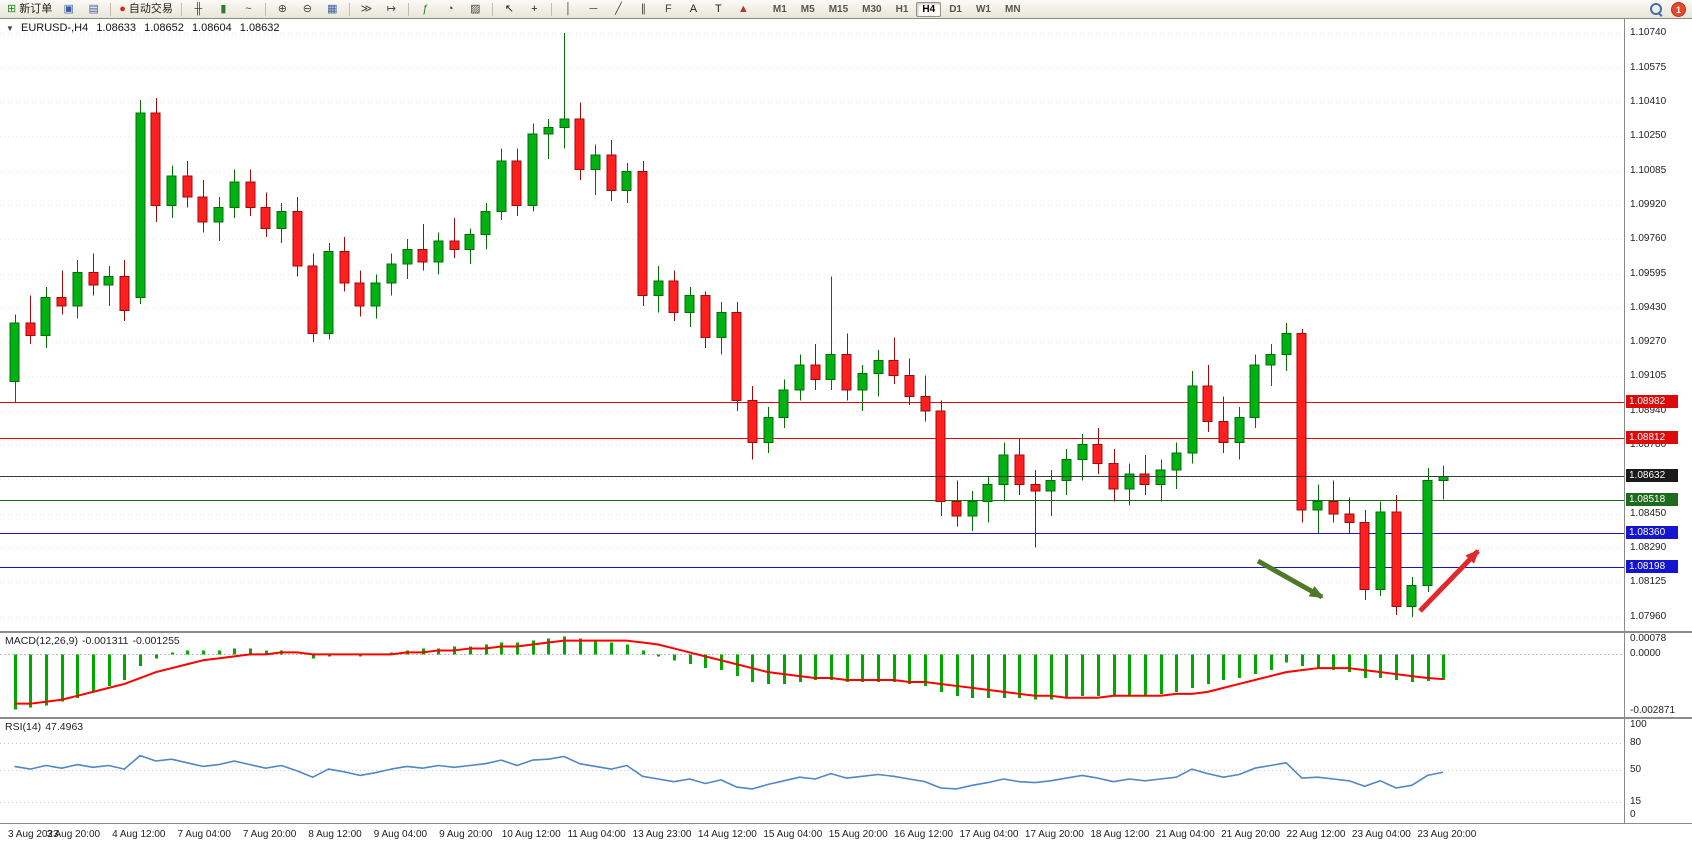  I want to click on current-price-box: 1.08632, so click(1652, 475).